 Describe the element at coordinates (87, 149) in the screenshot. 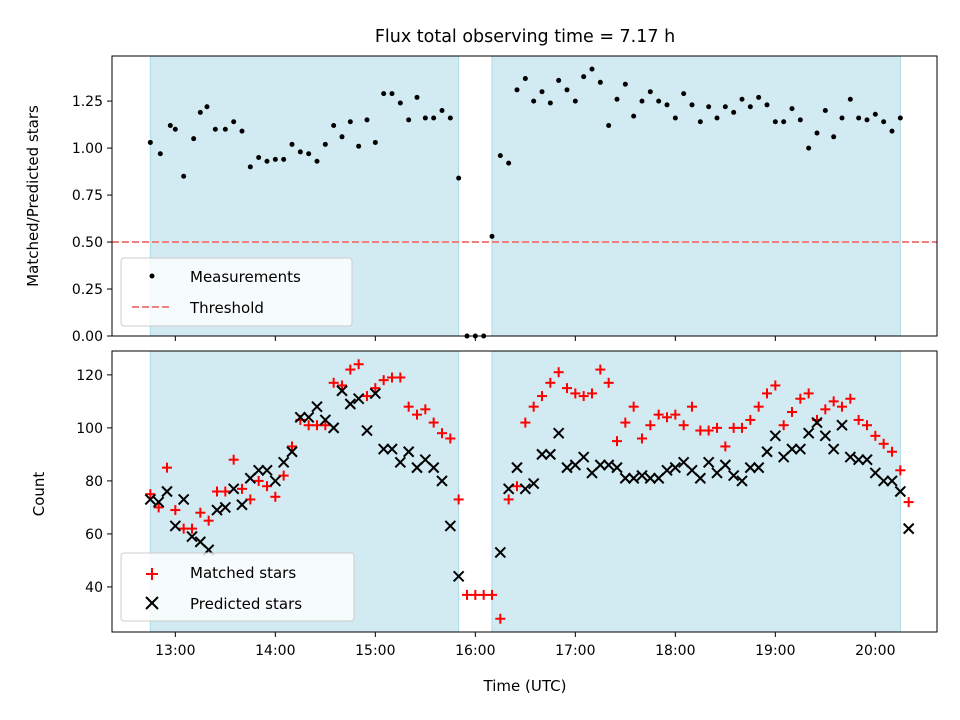

I see `top-y-tick-label: 1.00` at that location.